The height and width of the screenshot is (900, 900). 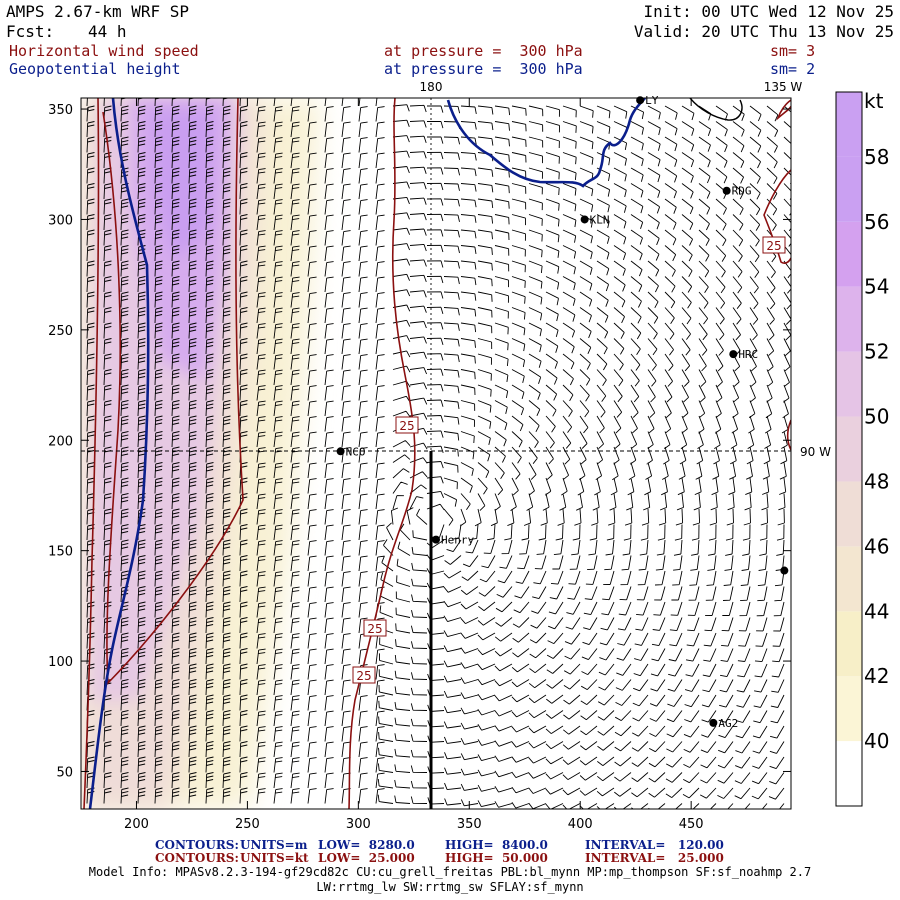 What do you see at coordinates (483, 69) in the screenshot?
I see `field2-level: at pressure = 300 hPa` at bounding box center [483, 69].